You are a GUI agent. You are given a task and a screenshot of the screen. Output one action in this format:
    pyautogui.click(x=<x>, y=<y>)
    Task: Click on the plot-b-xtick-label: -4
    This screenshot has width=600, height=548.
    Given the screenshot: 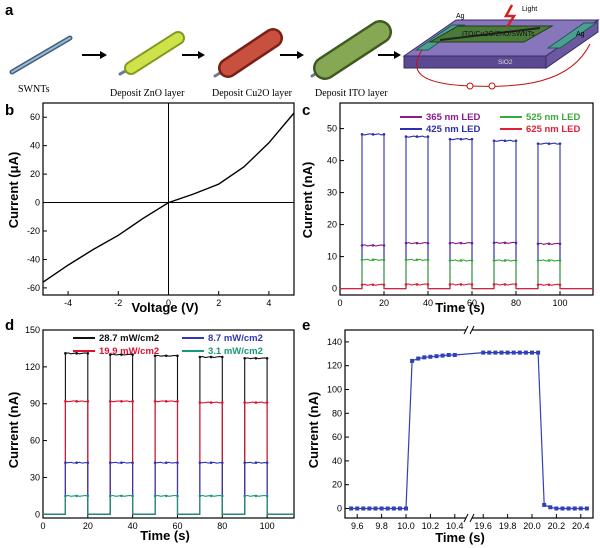 What is the action you would take?
    pyautogui.click(x=68, y=303)
    